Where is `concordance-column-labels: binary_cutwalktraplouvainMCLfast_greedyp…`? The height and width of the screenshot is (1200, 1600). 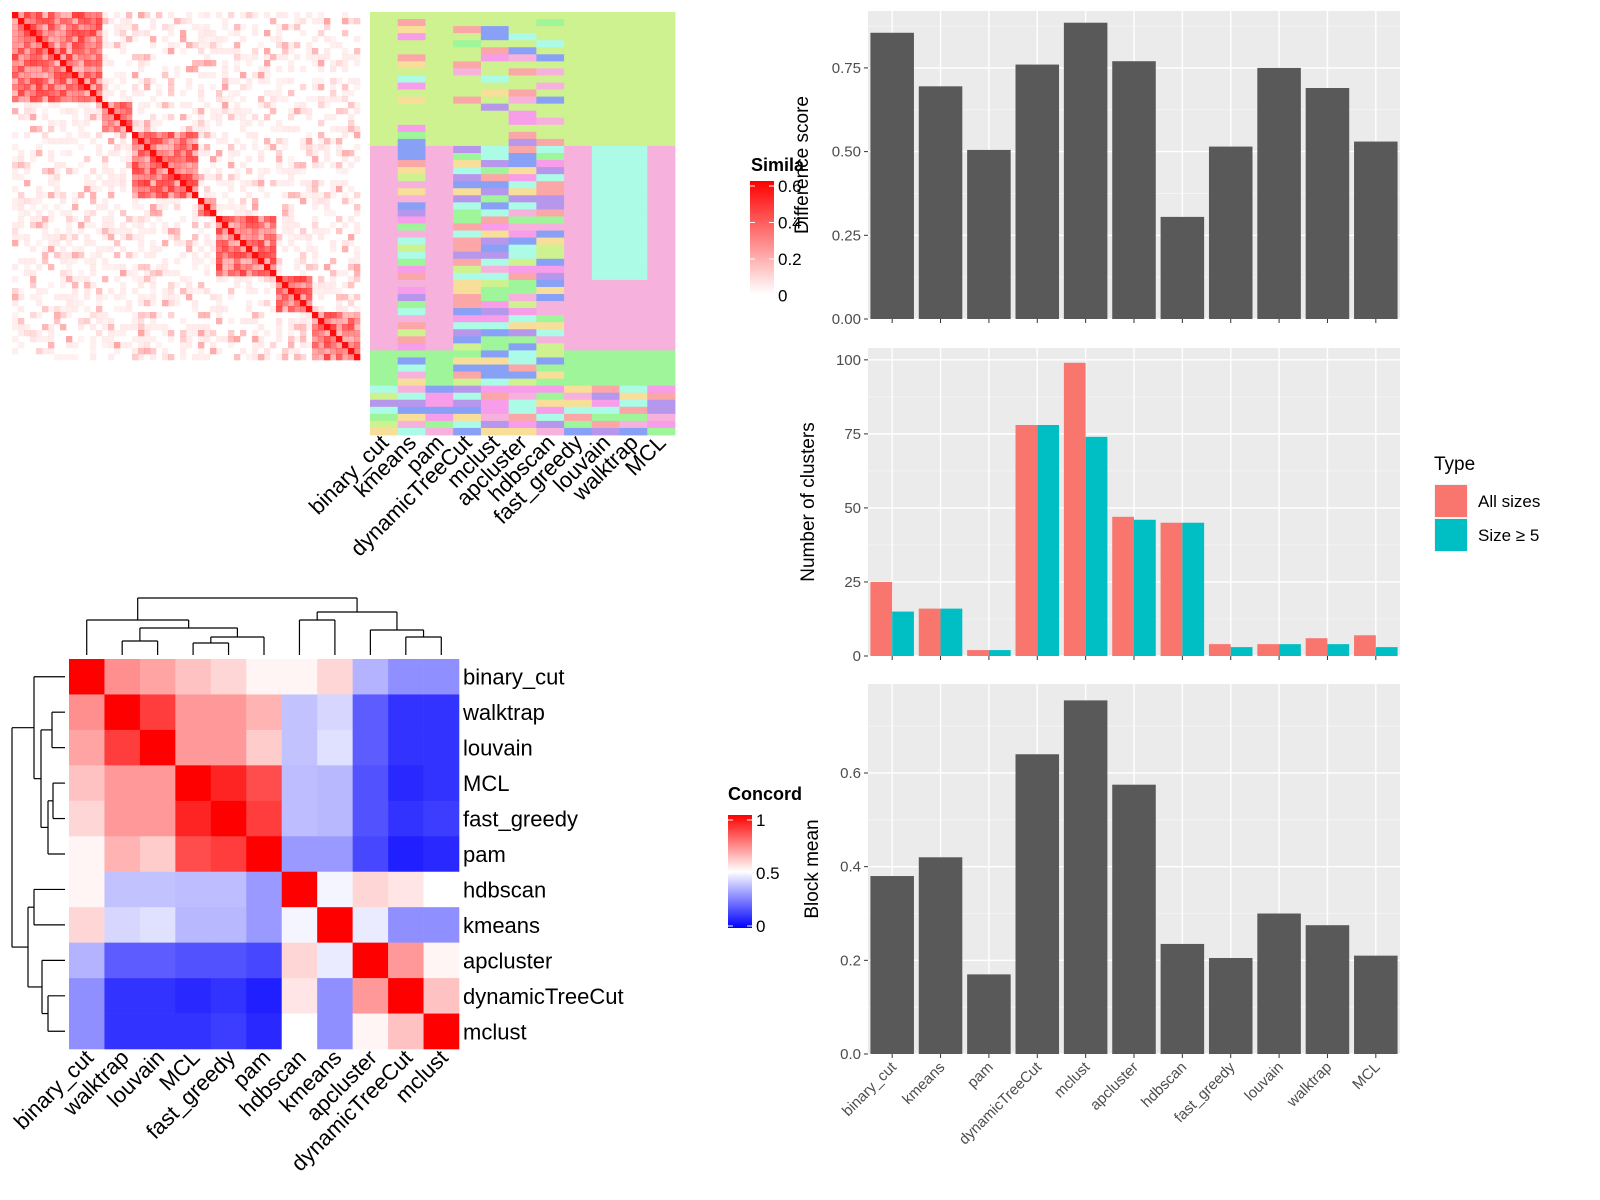 concordance-column-labels: binary_cutwalktraplouvainMCLfast_greedyp… is located at coordinates (231, 1110).